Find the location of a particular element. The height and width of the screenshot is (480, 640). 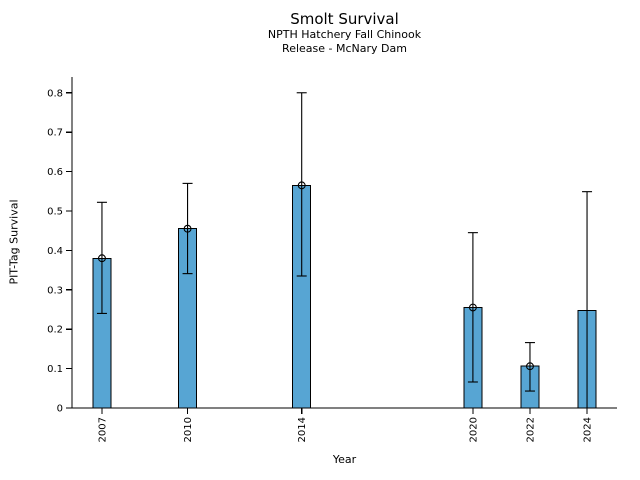

chart-subtitle-line1: NPTH Hatchery Fall Chinook is located at coordinates (344, 34).